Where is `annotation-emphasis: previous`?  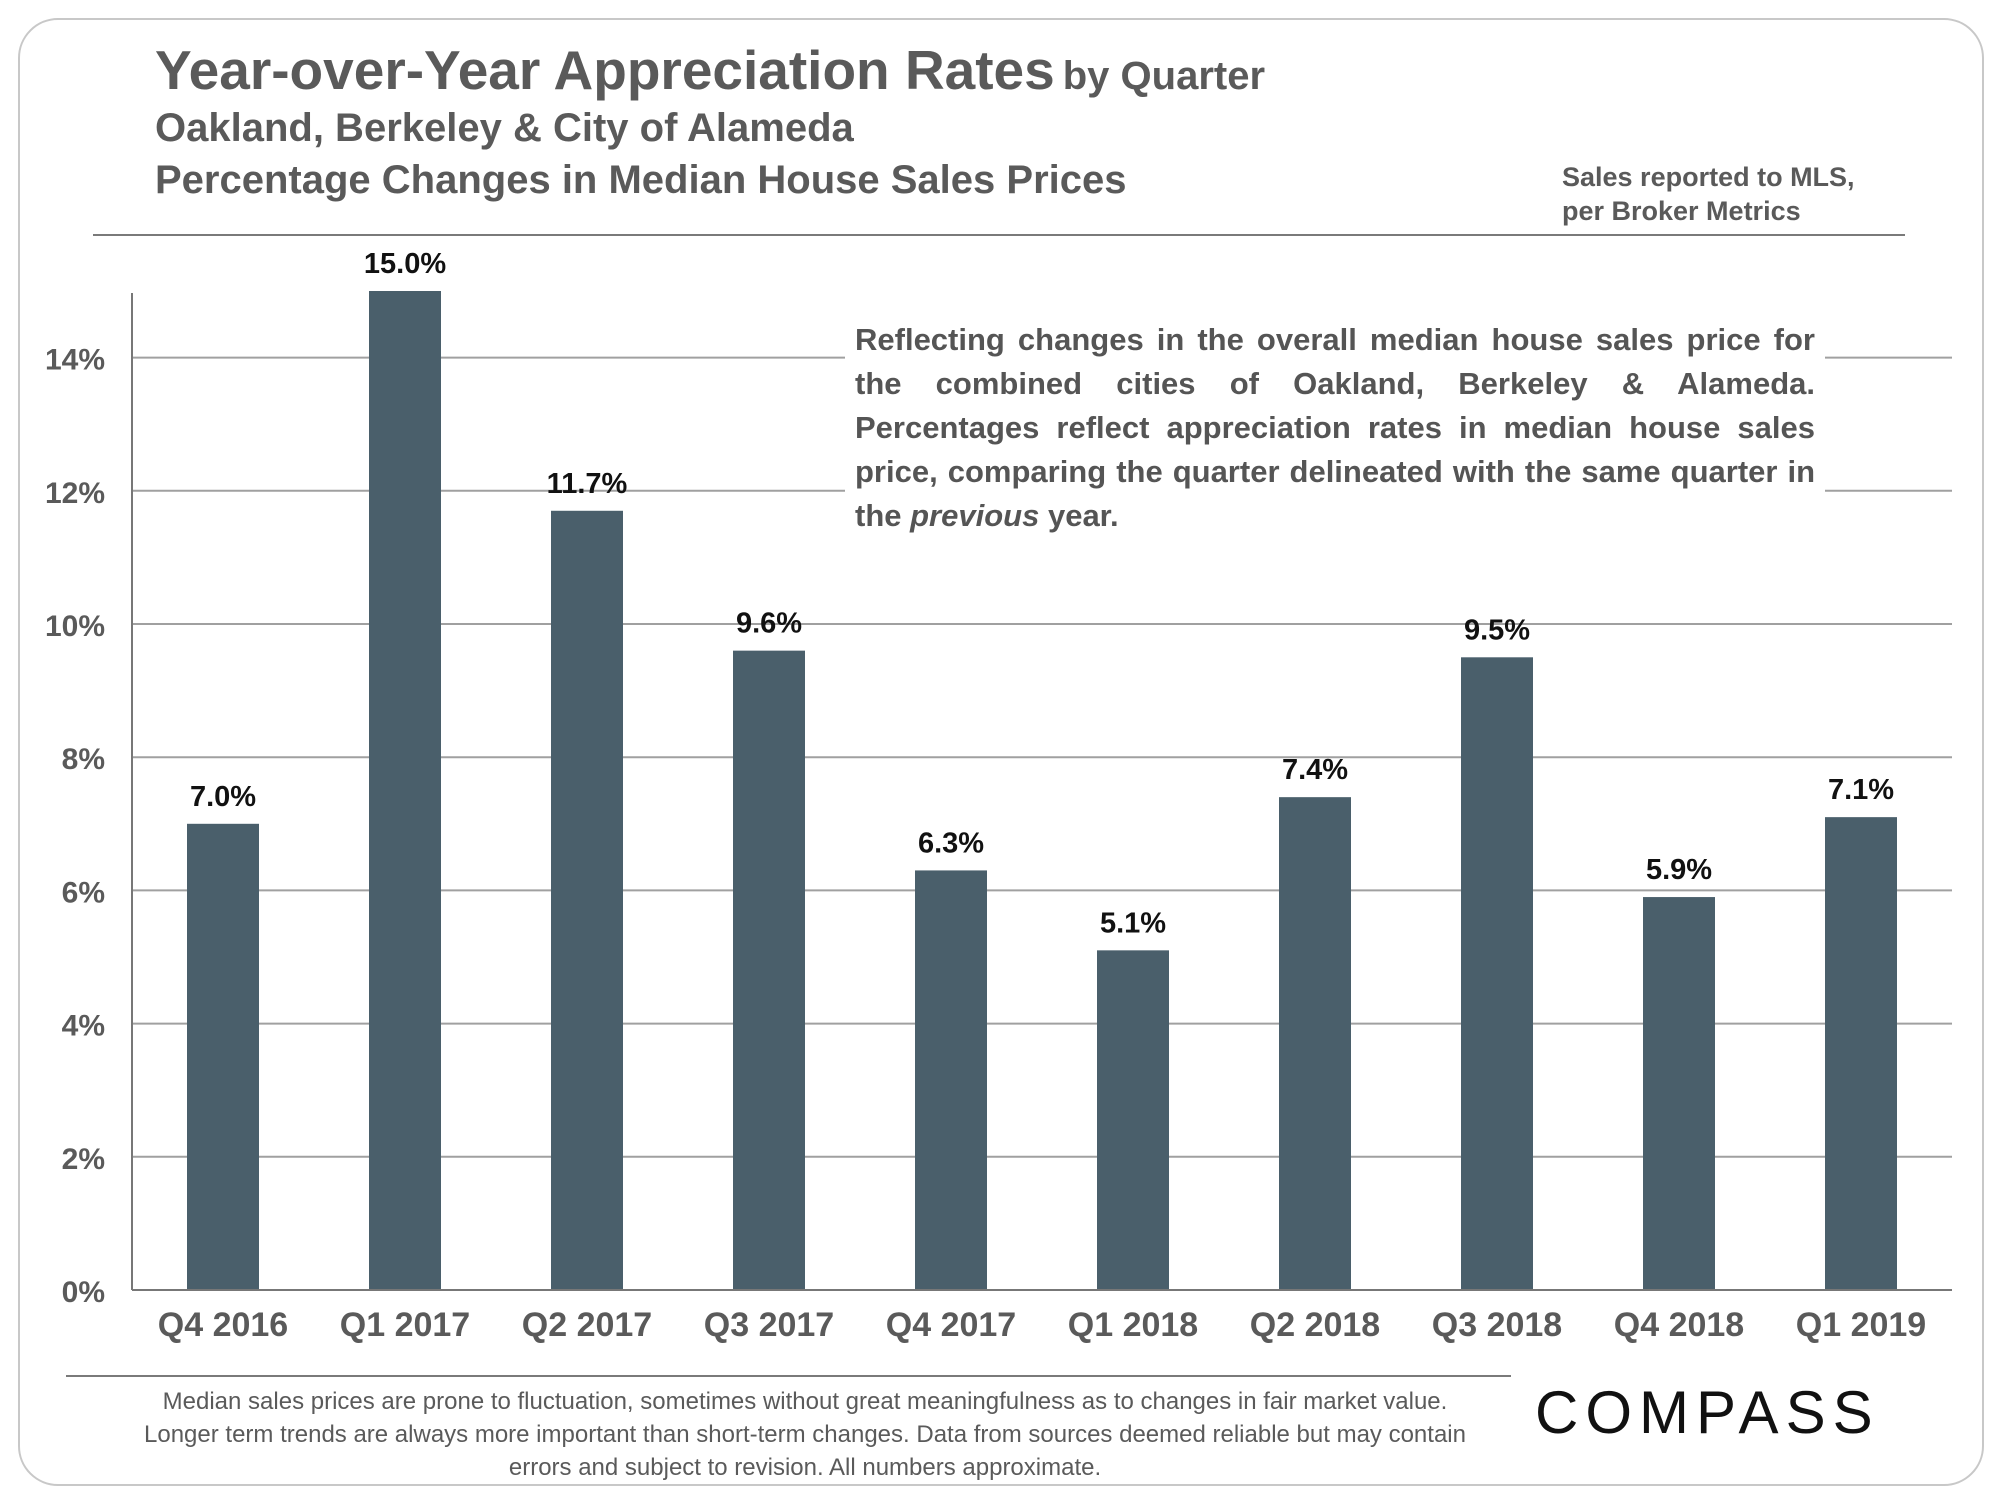
annotation-emphasis: previous is located at coordinates (975, 515).